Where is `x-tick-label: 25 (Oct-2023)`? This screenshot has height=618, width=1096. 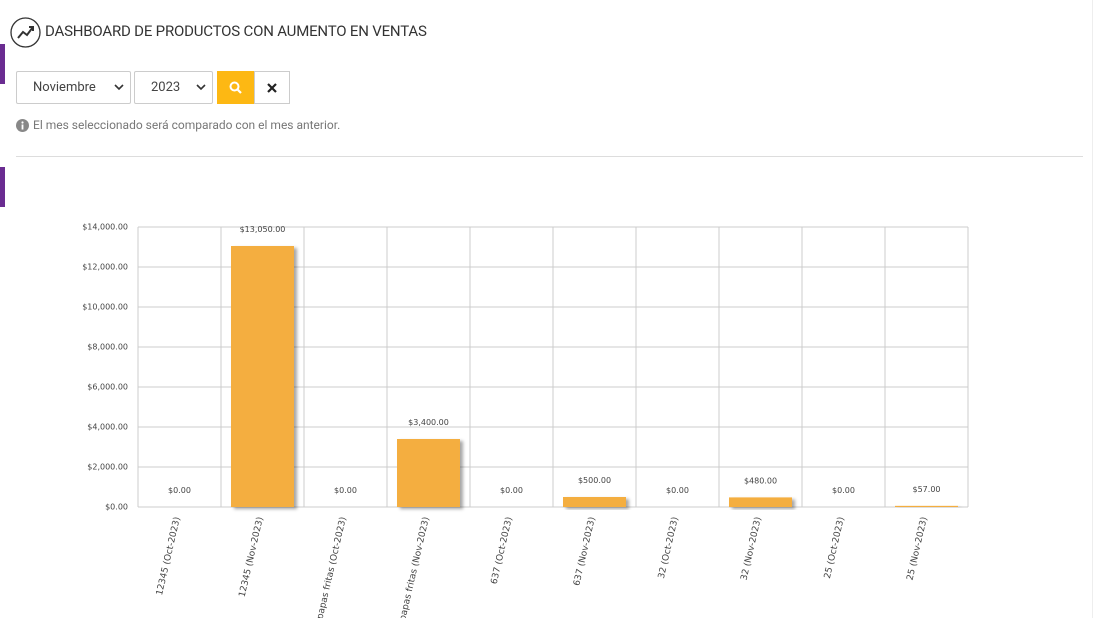 x-tick-label: 25 (Oct-2023) is located at coordinates (835, 548).